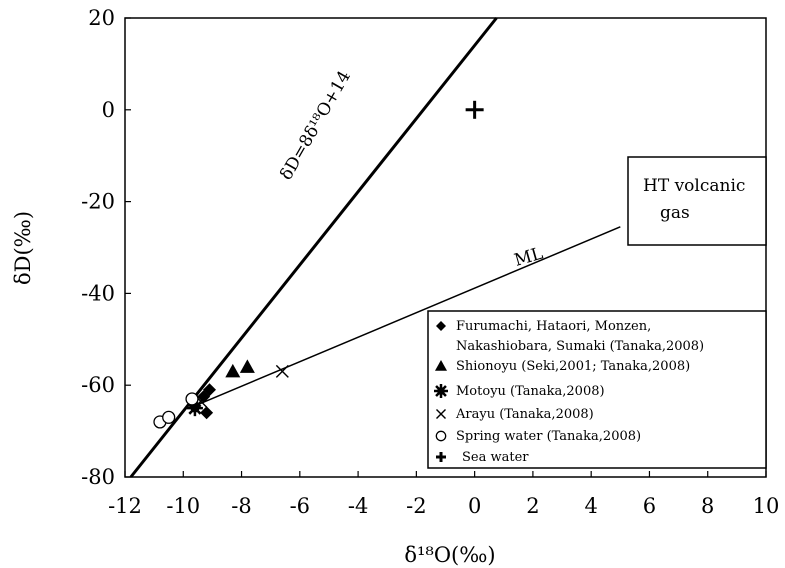 This screenshot has width=785, height=568. Describe the element at coordinates (707, 506) in the screenshot. I see `x-tick-label: 8` at that location.